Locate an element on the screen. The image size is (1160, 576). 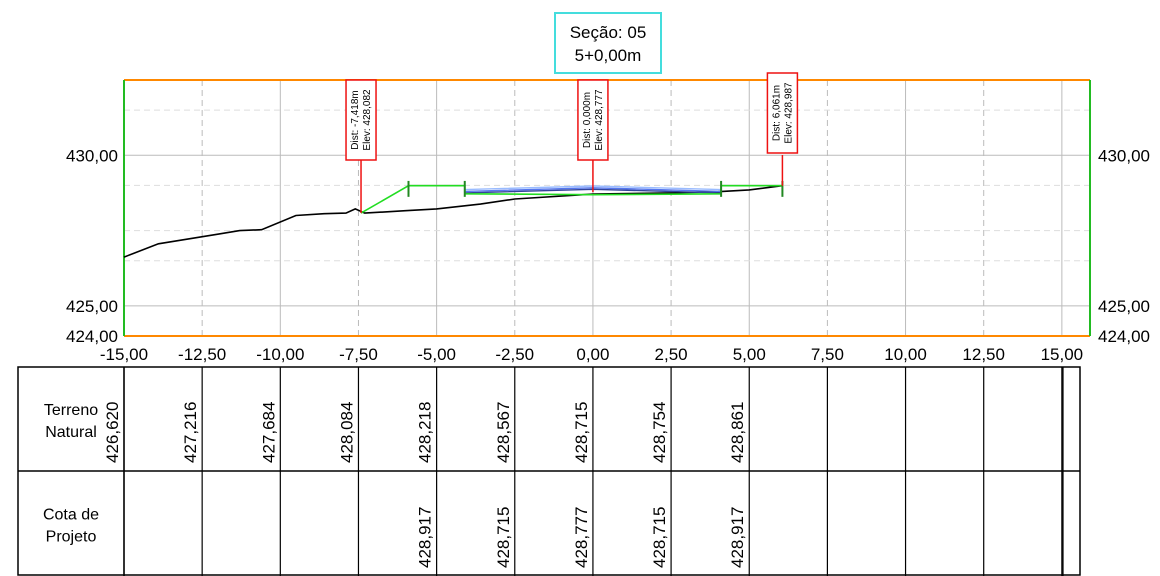
x-tick-label: -7,50 is located at coordinates (358, 354).